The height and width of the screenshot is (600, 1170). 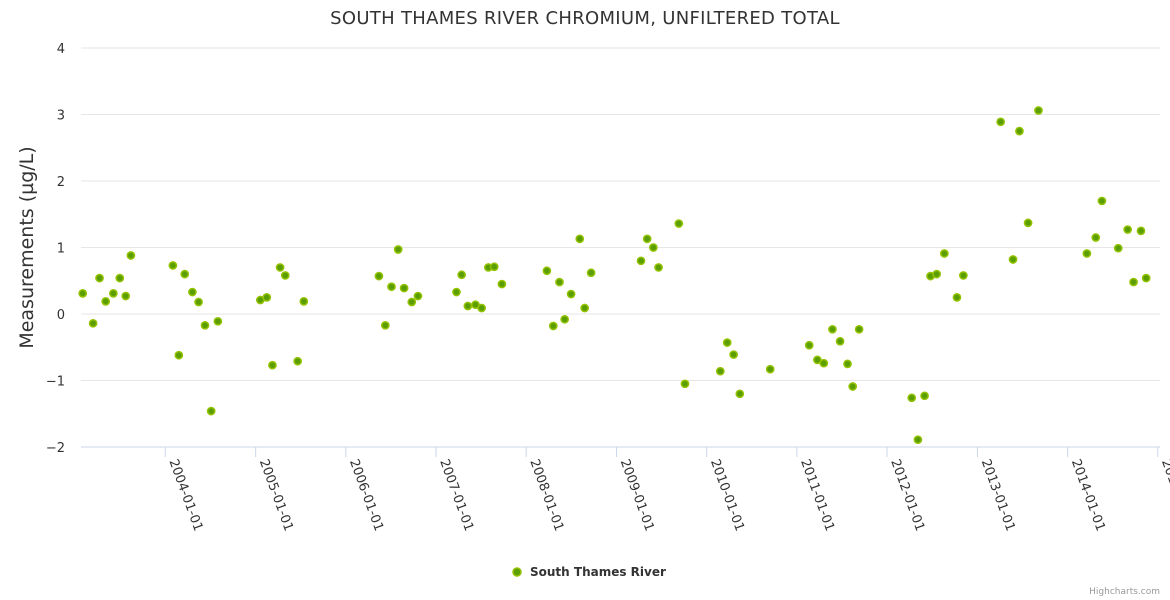 I want to click on y-tick-label: 0, so click(x=61, y=315).